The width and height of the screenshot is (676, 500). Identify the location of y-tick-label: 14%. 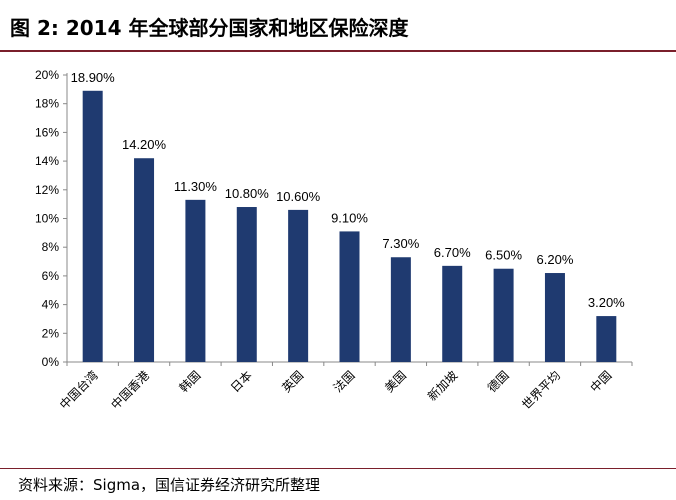
(47, 161).